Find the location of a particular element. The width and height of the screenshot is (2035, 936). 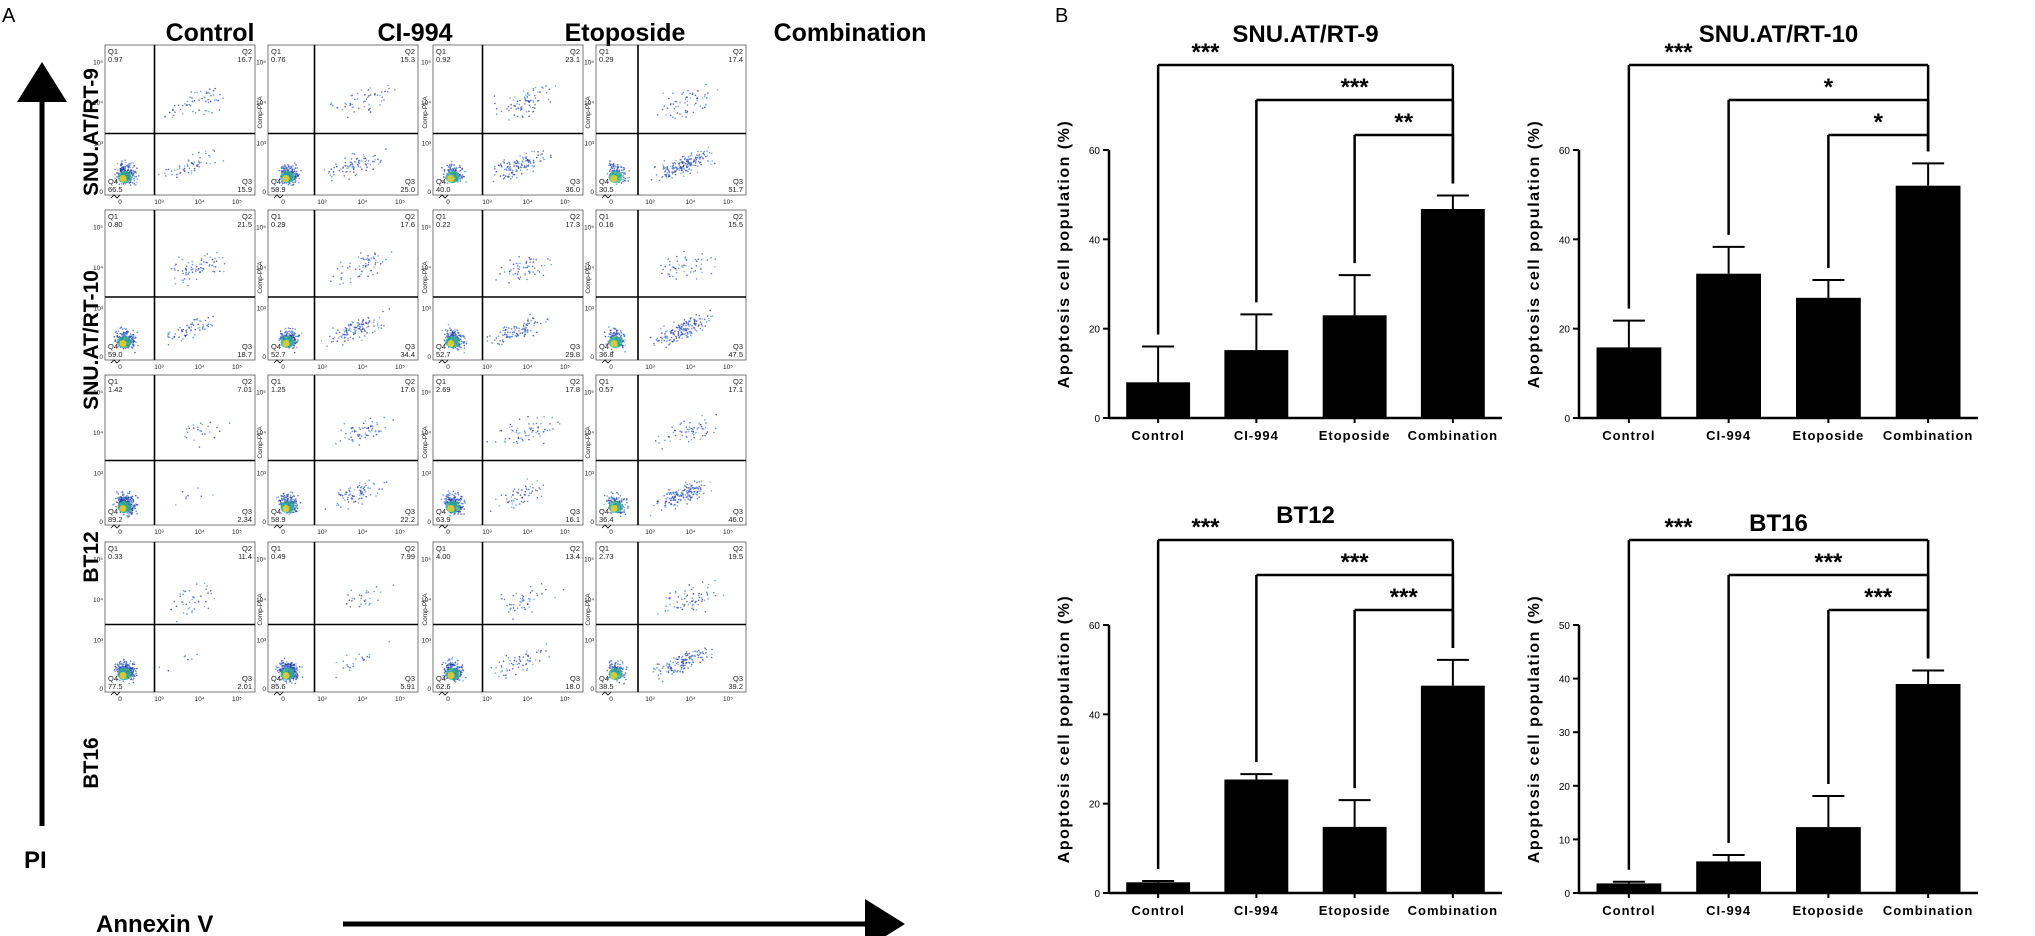

y-tick-label: 10³ is located at coordinates (427, 474).